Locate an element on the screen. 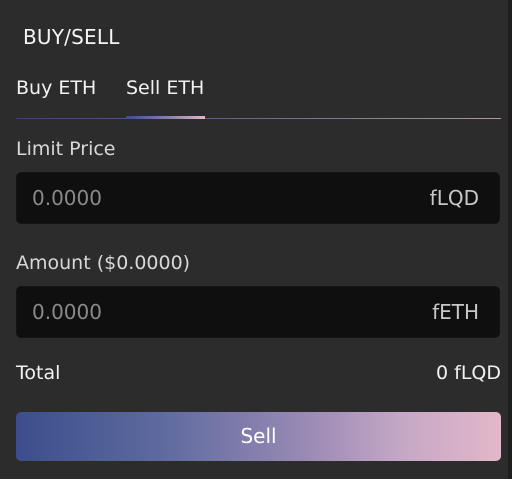  tab-buy-eth: Buy ETH is located at coordinates (56, 88).